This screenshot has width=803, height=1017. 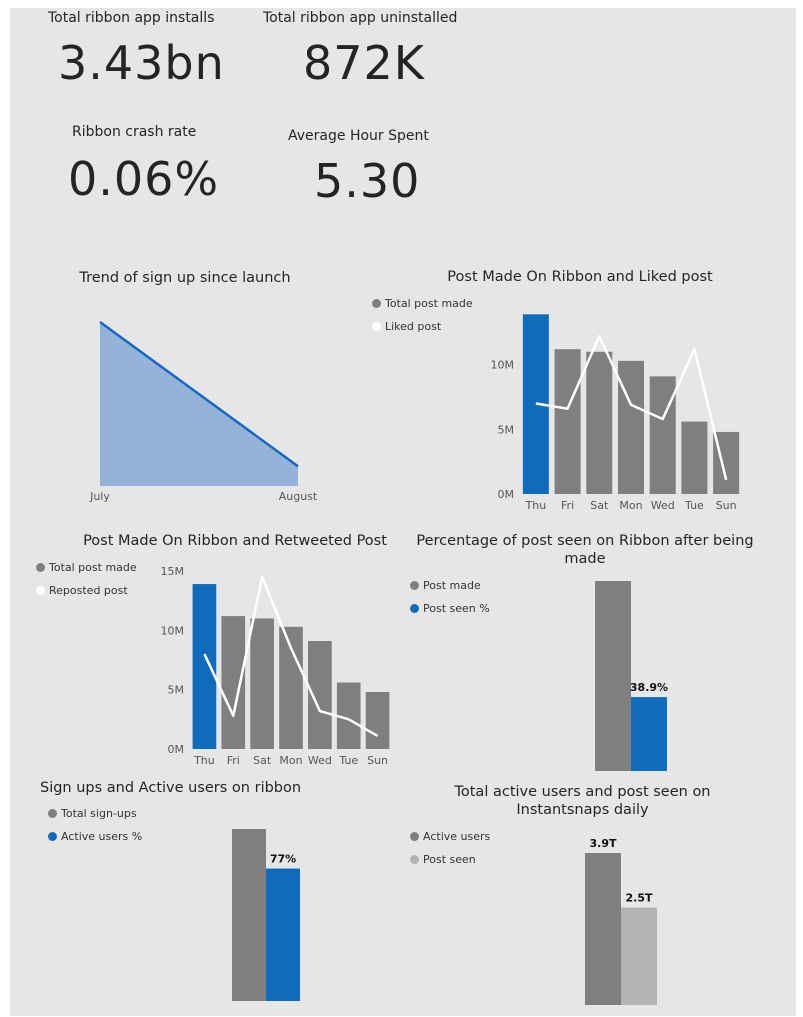 What do you see at coordinates (199, 394) in the screenshot?
I see `area-series-line` at bounding box center [199, 394].